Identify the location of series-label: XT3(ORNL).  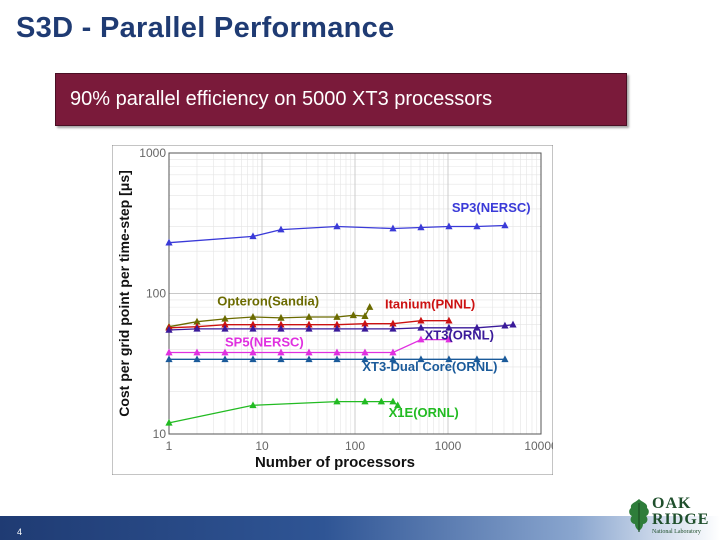
(459, 335).